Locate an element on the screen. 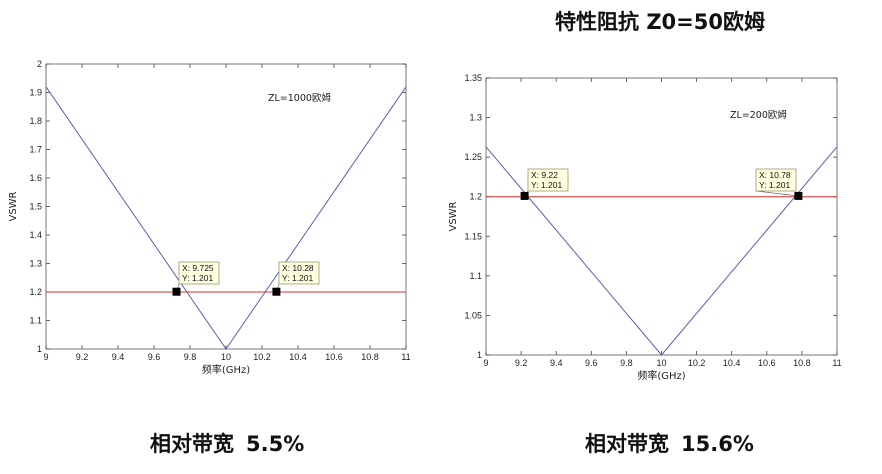  datatip-x-value: X: 9.725 is located at coordinates (198, 268).